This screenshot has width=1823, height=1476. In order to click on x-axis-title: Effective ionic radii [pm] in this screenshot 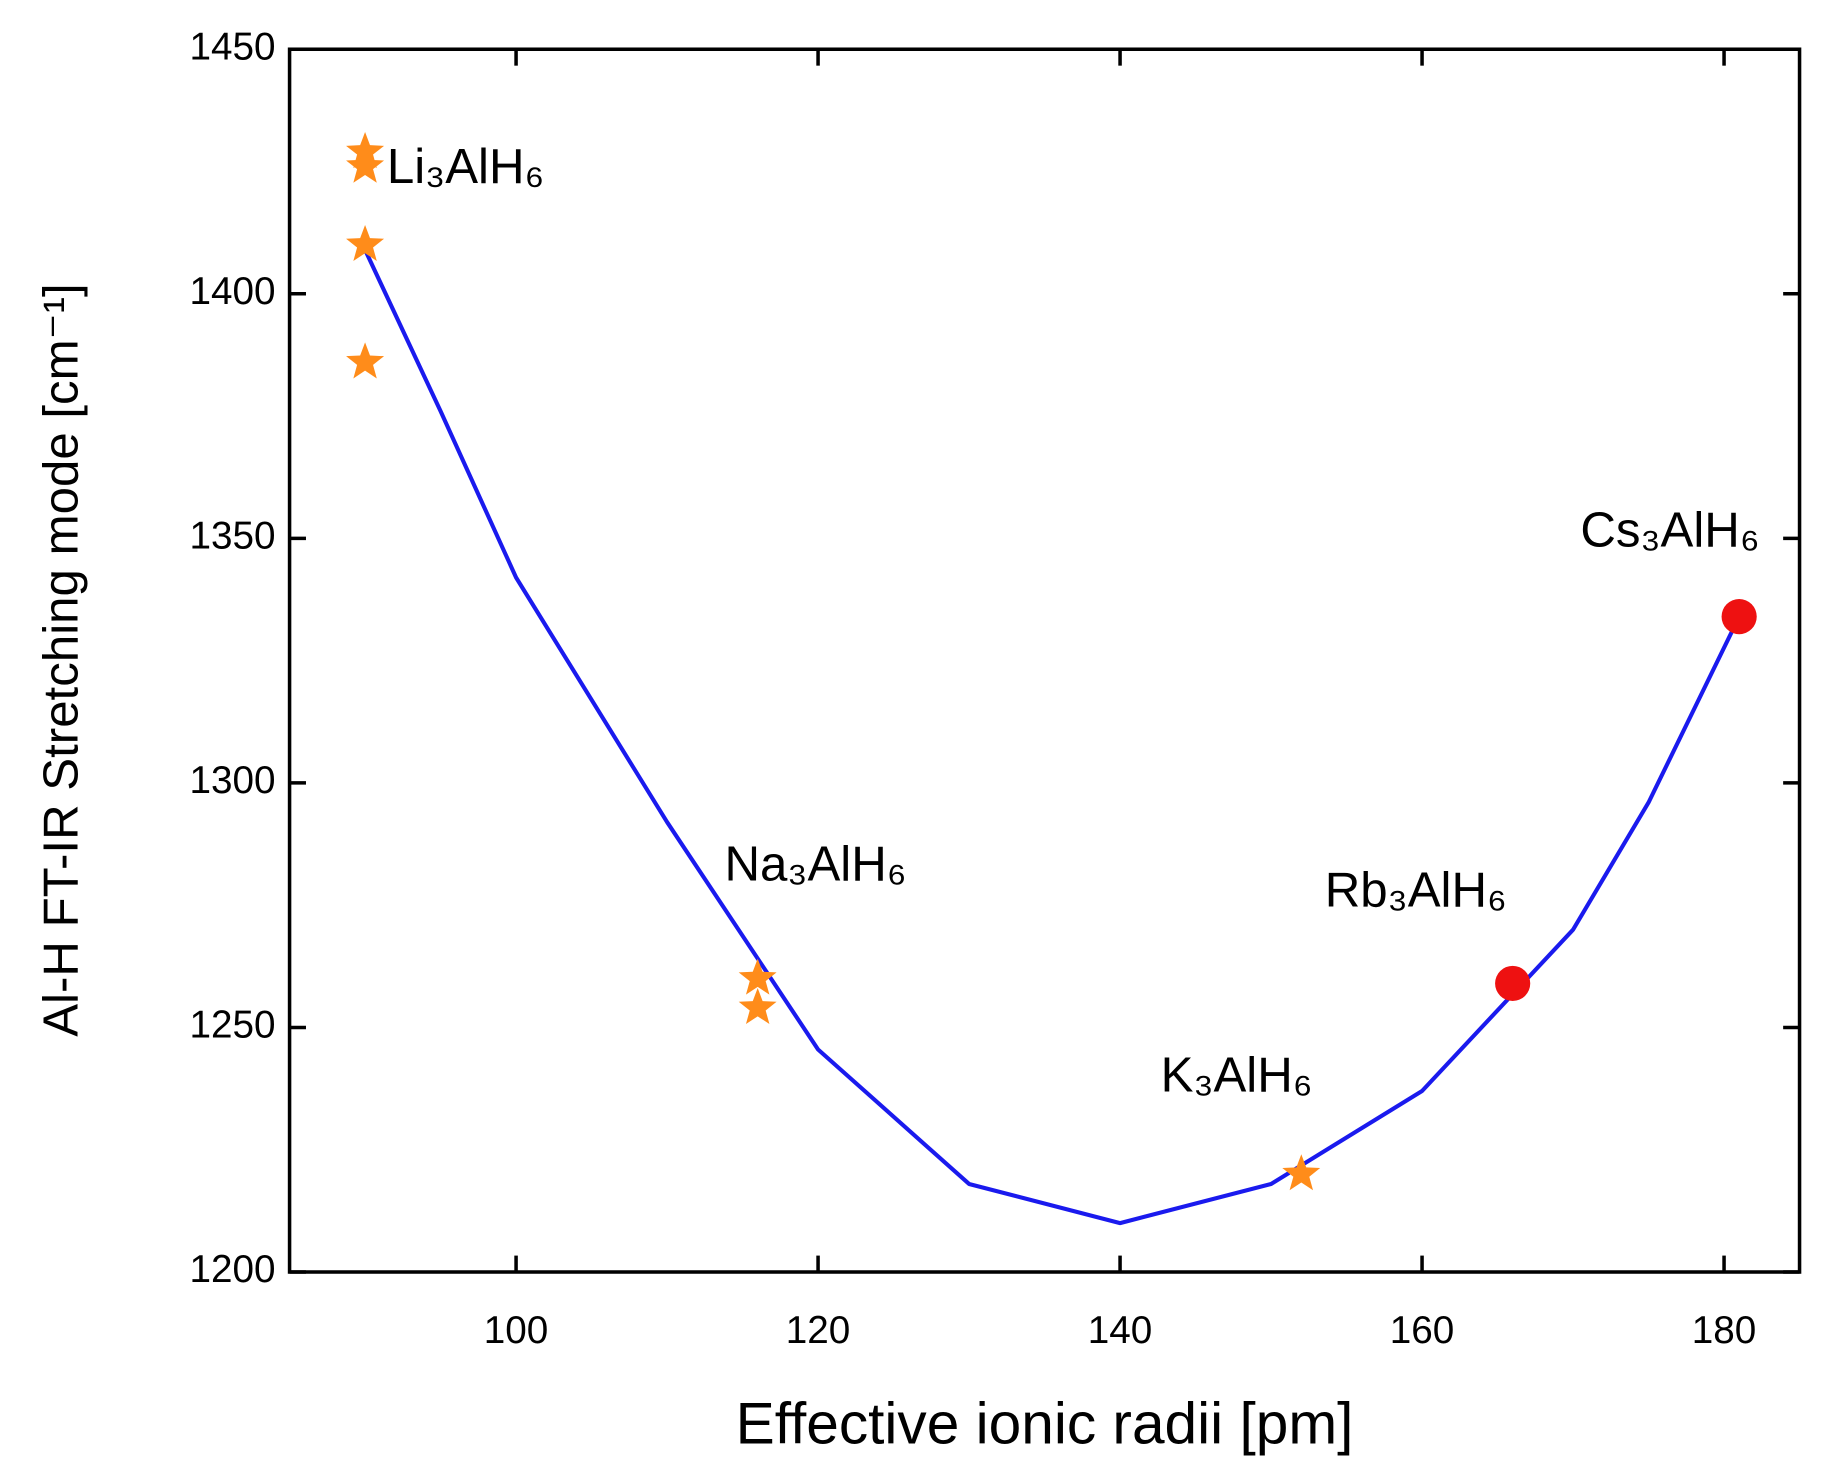, I will do `click(1045, 1423)`.